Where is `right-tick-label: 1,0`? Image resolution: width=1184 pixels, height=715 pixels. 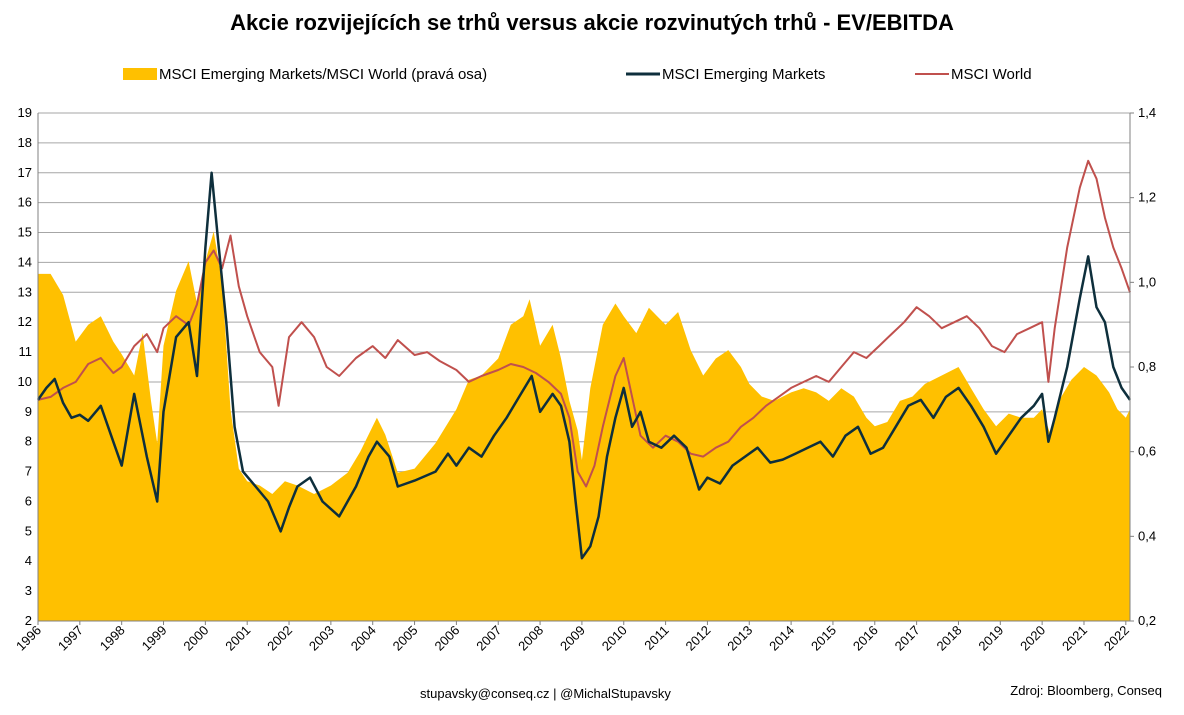 right-tick-label: 1,0 is located at coordinates (1147, 281).